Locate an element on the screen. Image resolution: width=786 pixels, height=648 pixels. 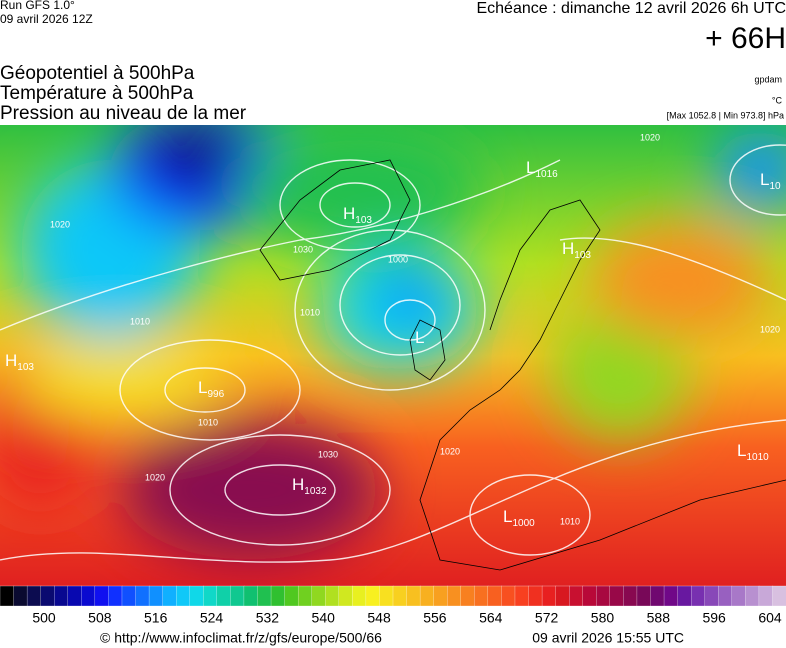
title-temperature: Température à 500hPa is located at coordinates (97, 93).